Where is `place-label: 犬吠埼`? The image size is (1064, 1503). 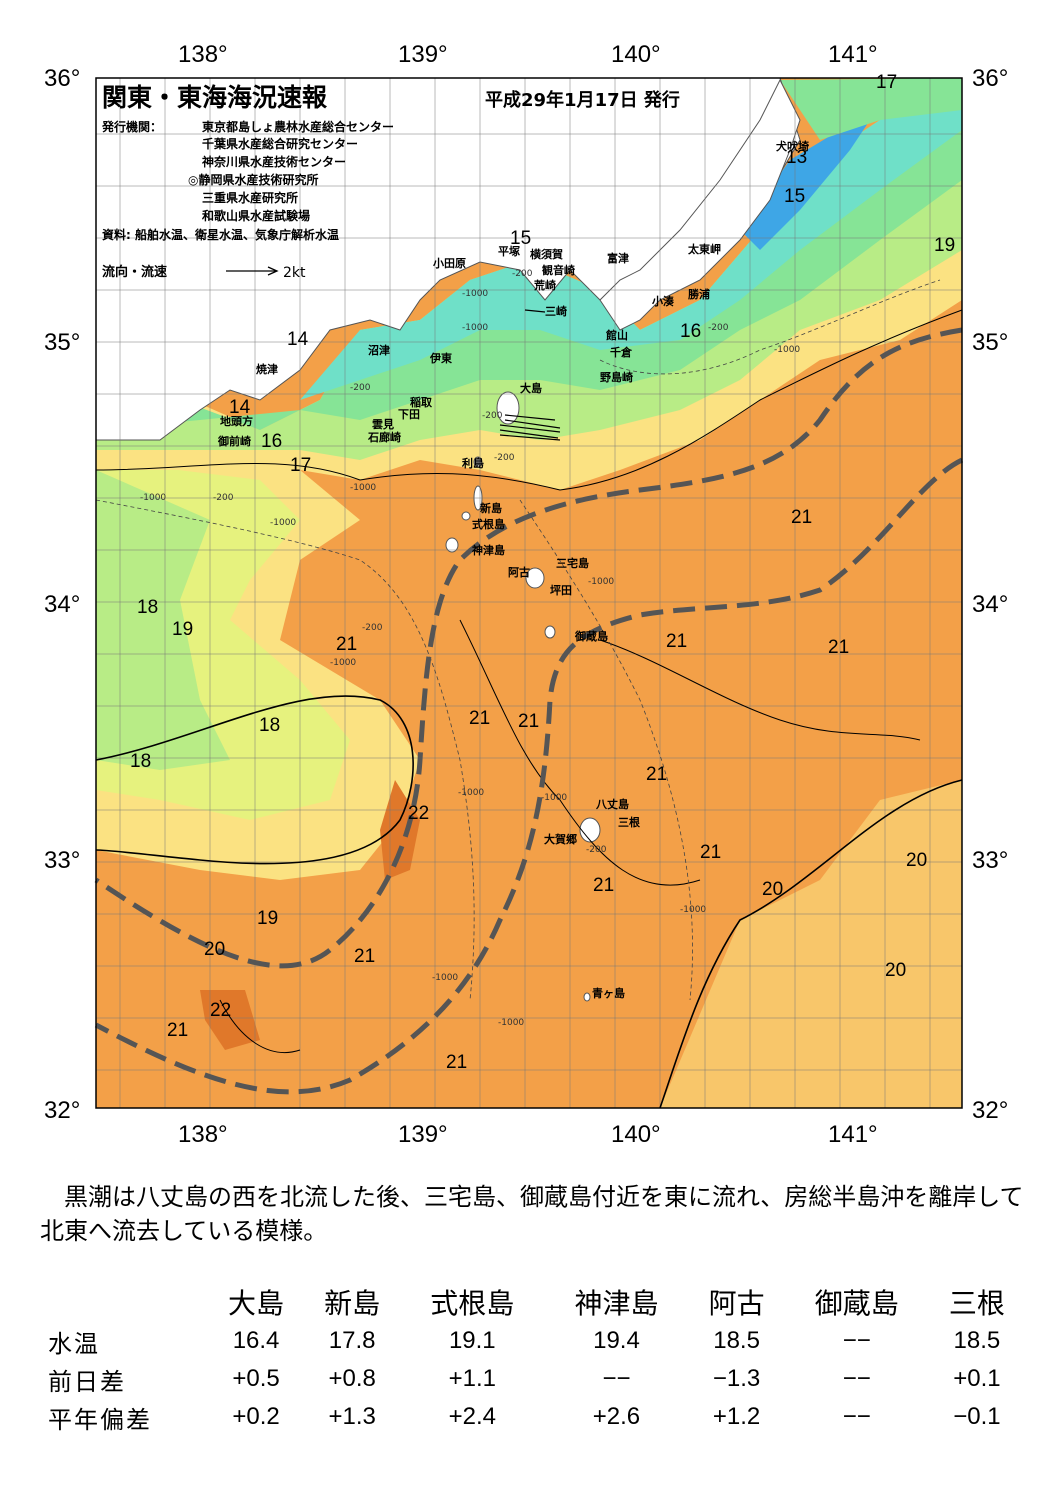 place-label: 犬吠埼 is located at coordinates (792, 146).